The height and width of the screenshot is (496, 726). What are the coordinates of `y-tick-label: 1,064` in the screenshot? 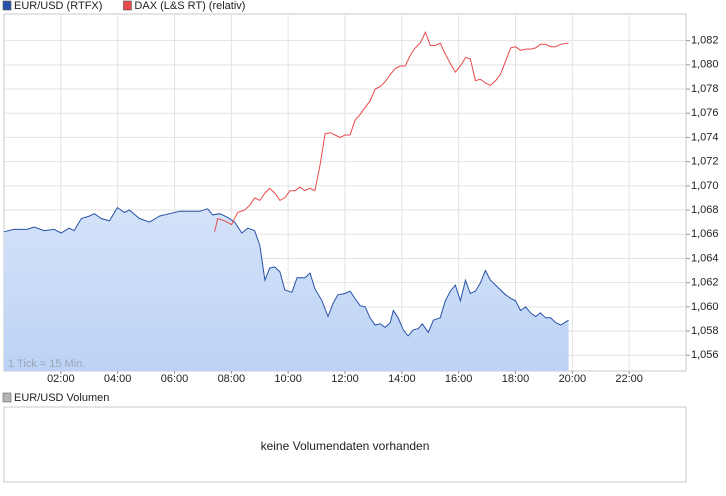 It's located at (705, 258).